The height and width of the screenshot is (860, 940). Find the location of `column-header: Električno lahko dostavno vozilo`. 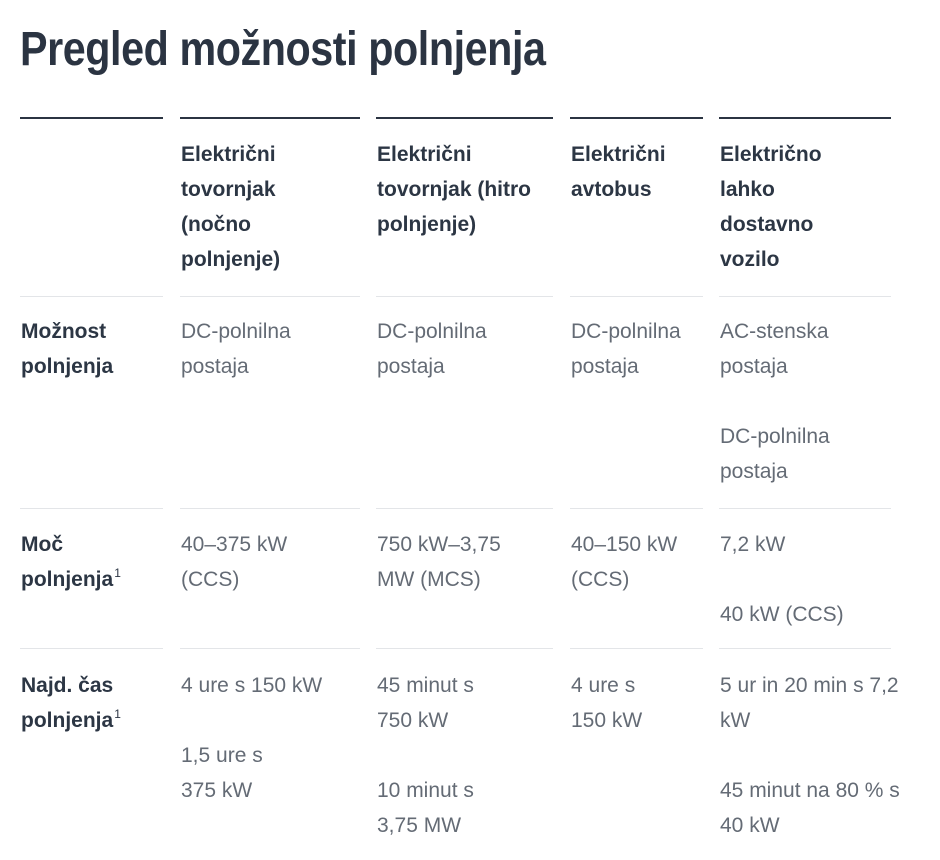

column-header: Električno lahko dostavno vozilo is located at coordinates (785, 207).